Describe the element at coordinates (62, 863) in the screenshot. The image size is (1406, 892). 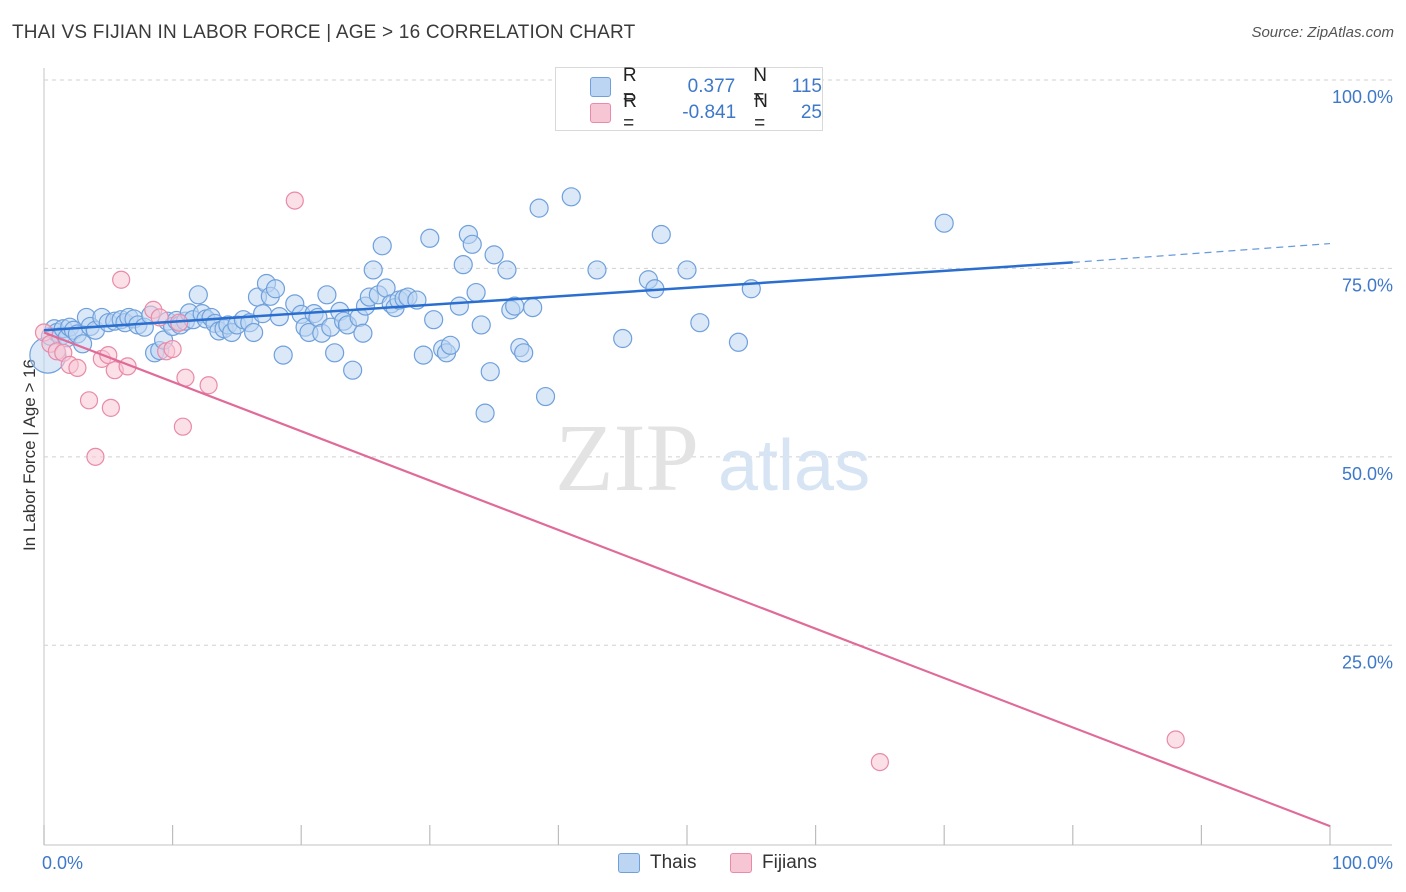
I see `x-tick-label: 0.0%` at that location.